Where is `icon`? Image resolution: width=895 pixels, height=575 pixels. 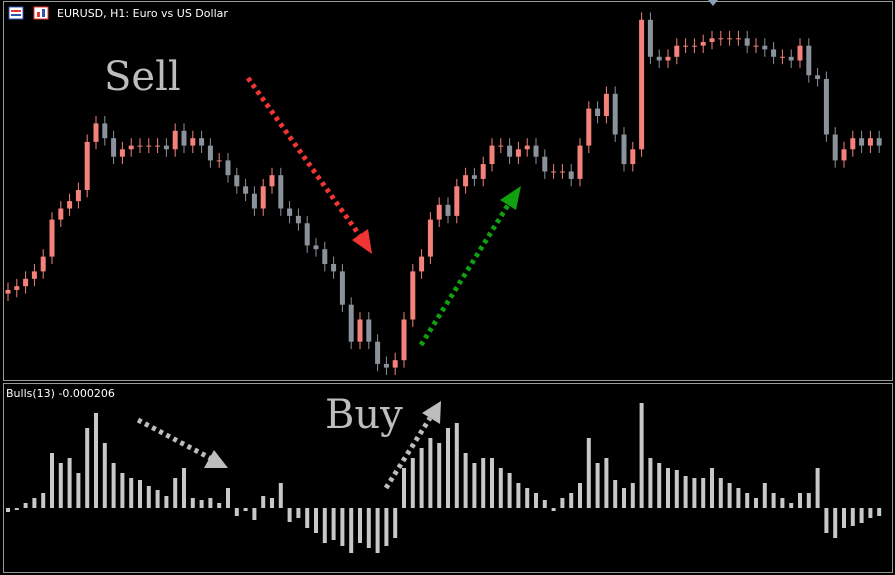 icon is located at coordinates (41, 13).